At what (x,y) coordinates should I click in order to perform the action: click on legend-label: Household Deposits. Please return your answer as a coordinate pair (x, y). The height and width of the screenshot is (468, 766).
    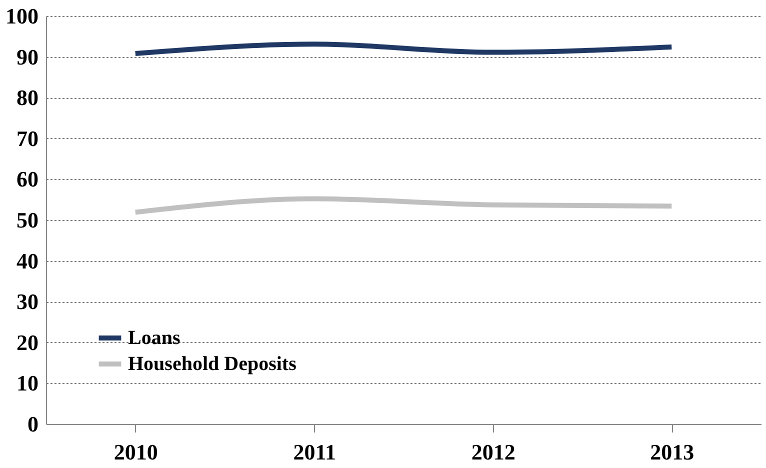
    Looking at the image, I should click on (212, 364).